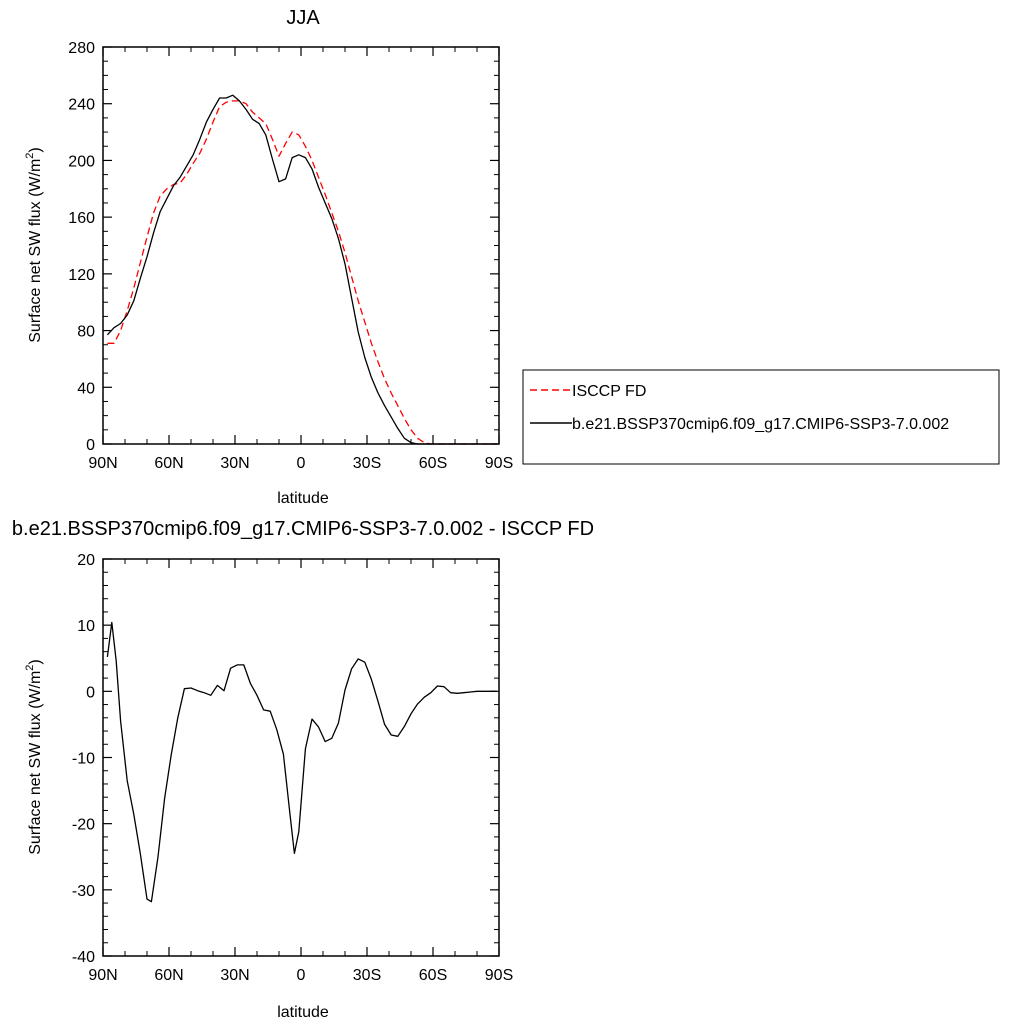 This screenshot has width=1024, height=1024. Describe the element at coordinates (30, 156) in the screenshot. I see `chart-top-ylabel-superscript: 2` at that location.